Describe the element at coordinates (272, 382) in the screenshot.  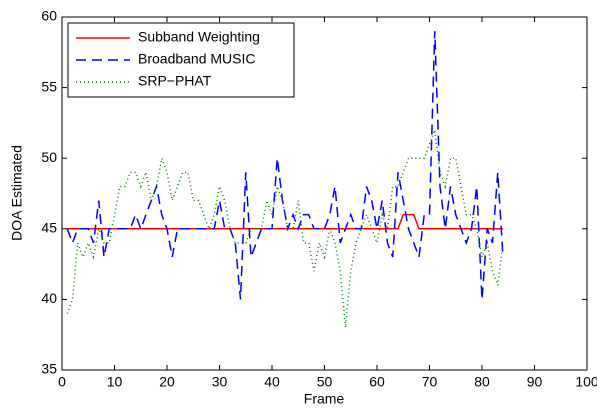
I see `x-tick-label: 40` at that location.